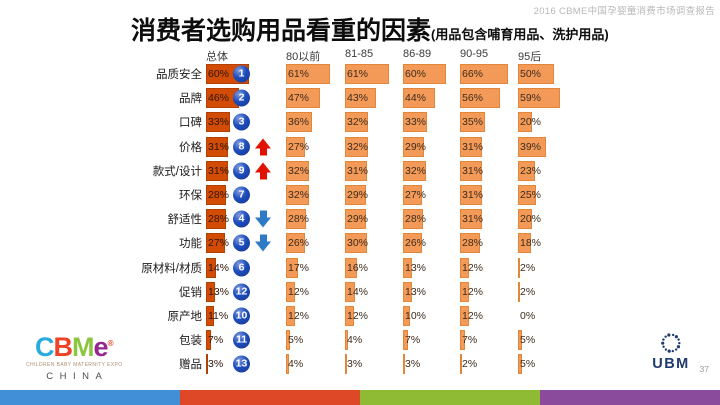  What do you see at coordinates (299, 267) in the screenshot?
I see `bar-value: 17%` at bounding box center [299, 267].